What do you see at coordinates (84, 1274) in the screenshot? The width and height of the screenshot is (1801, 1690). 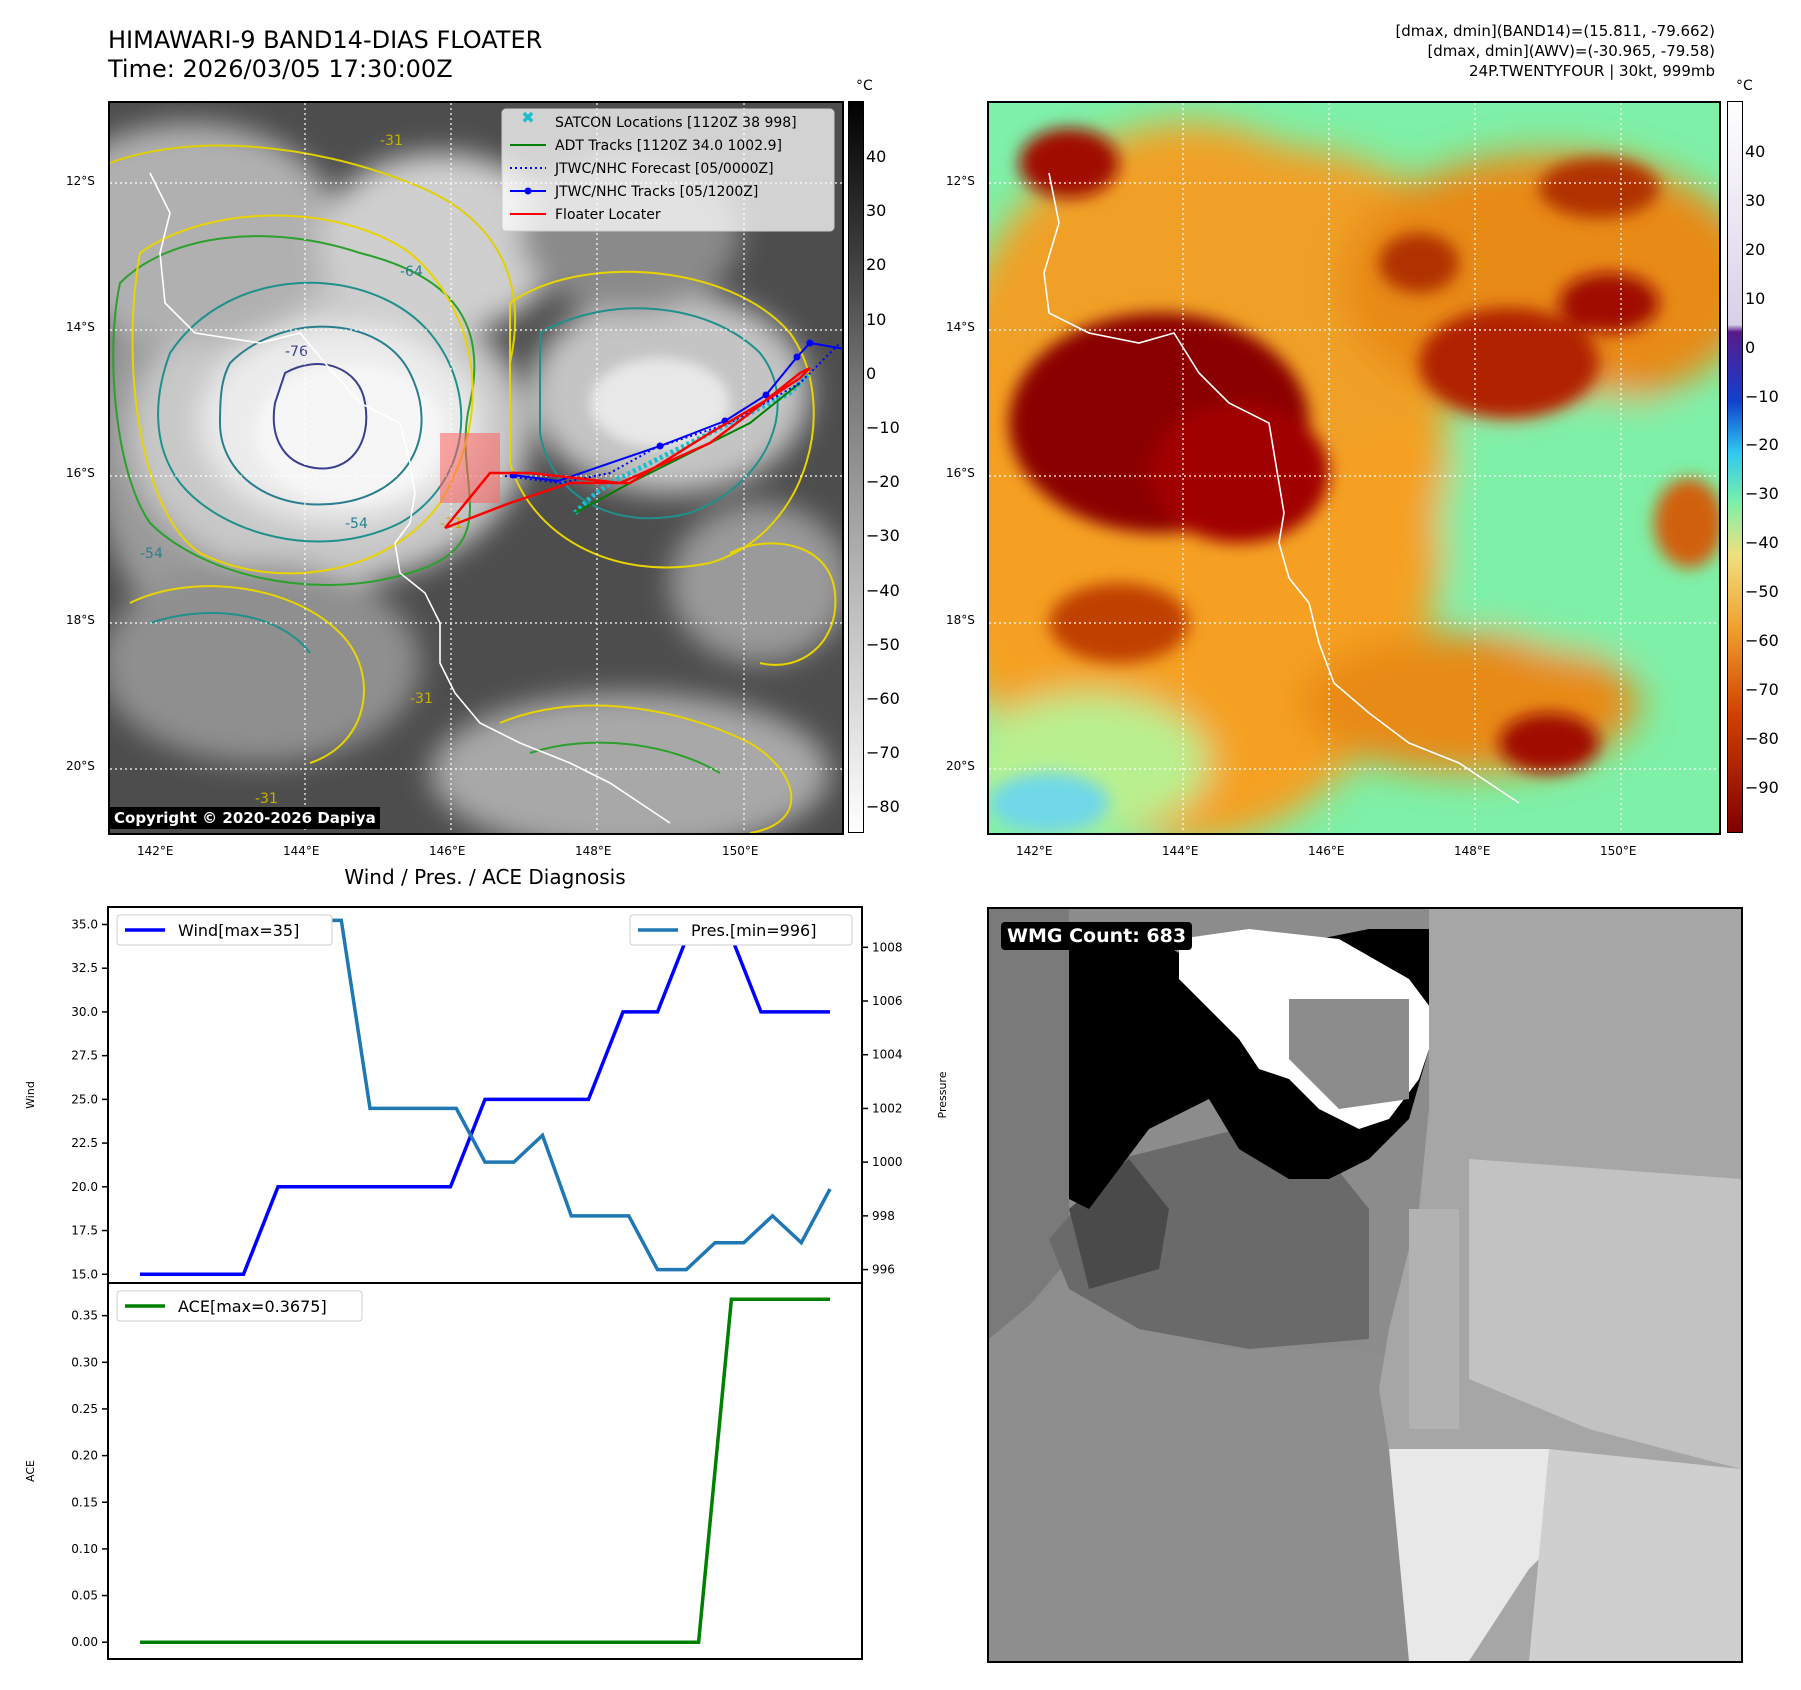 I see `y-tick-label: 15.0` at bounding box center [84, 1274].